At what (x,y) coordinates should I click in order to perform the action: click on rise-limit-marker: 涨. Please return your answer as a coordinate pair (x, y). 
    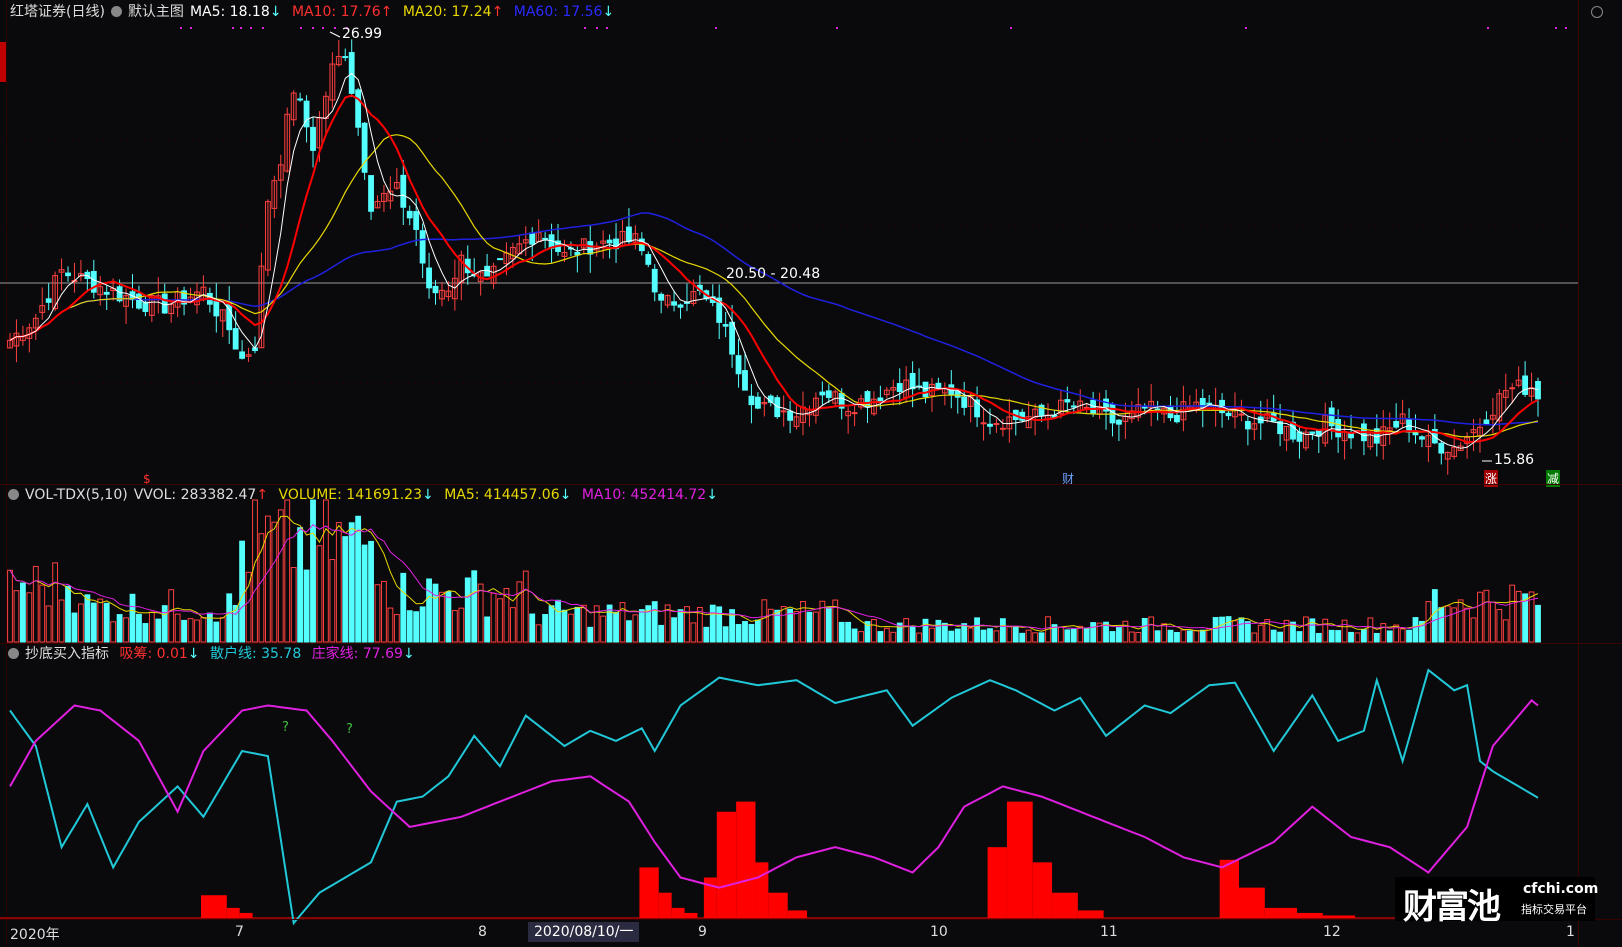
    Looking at the image, I should click on (1491, 478).